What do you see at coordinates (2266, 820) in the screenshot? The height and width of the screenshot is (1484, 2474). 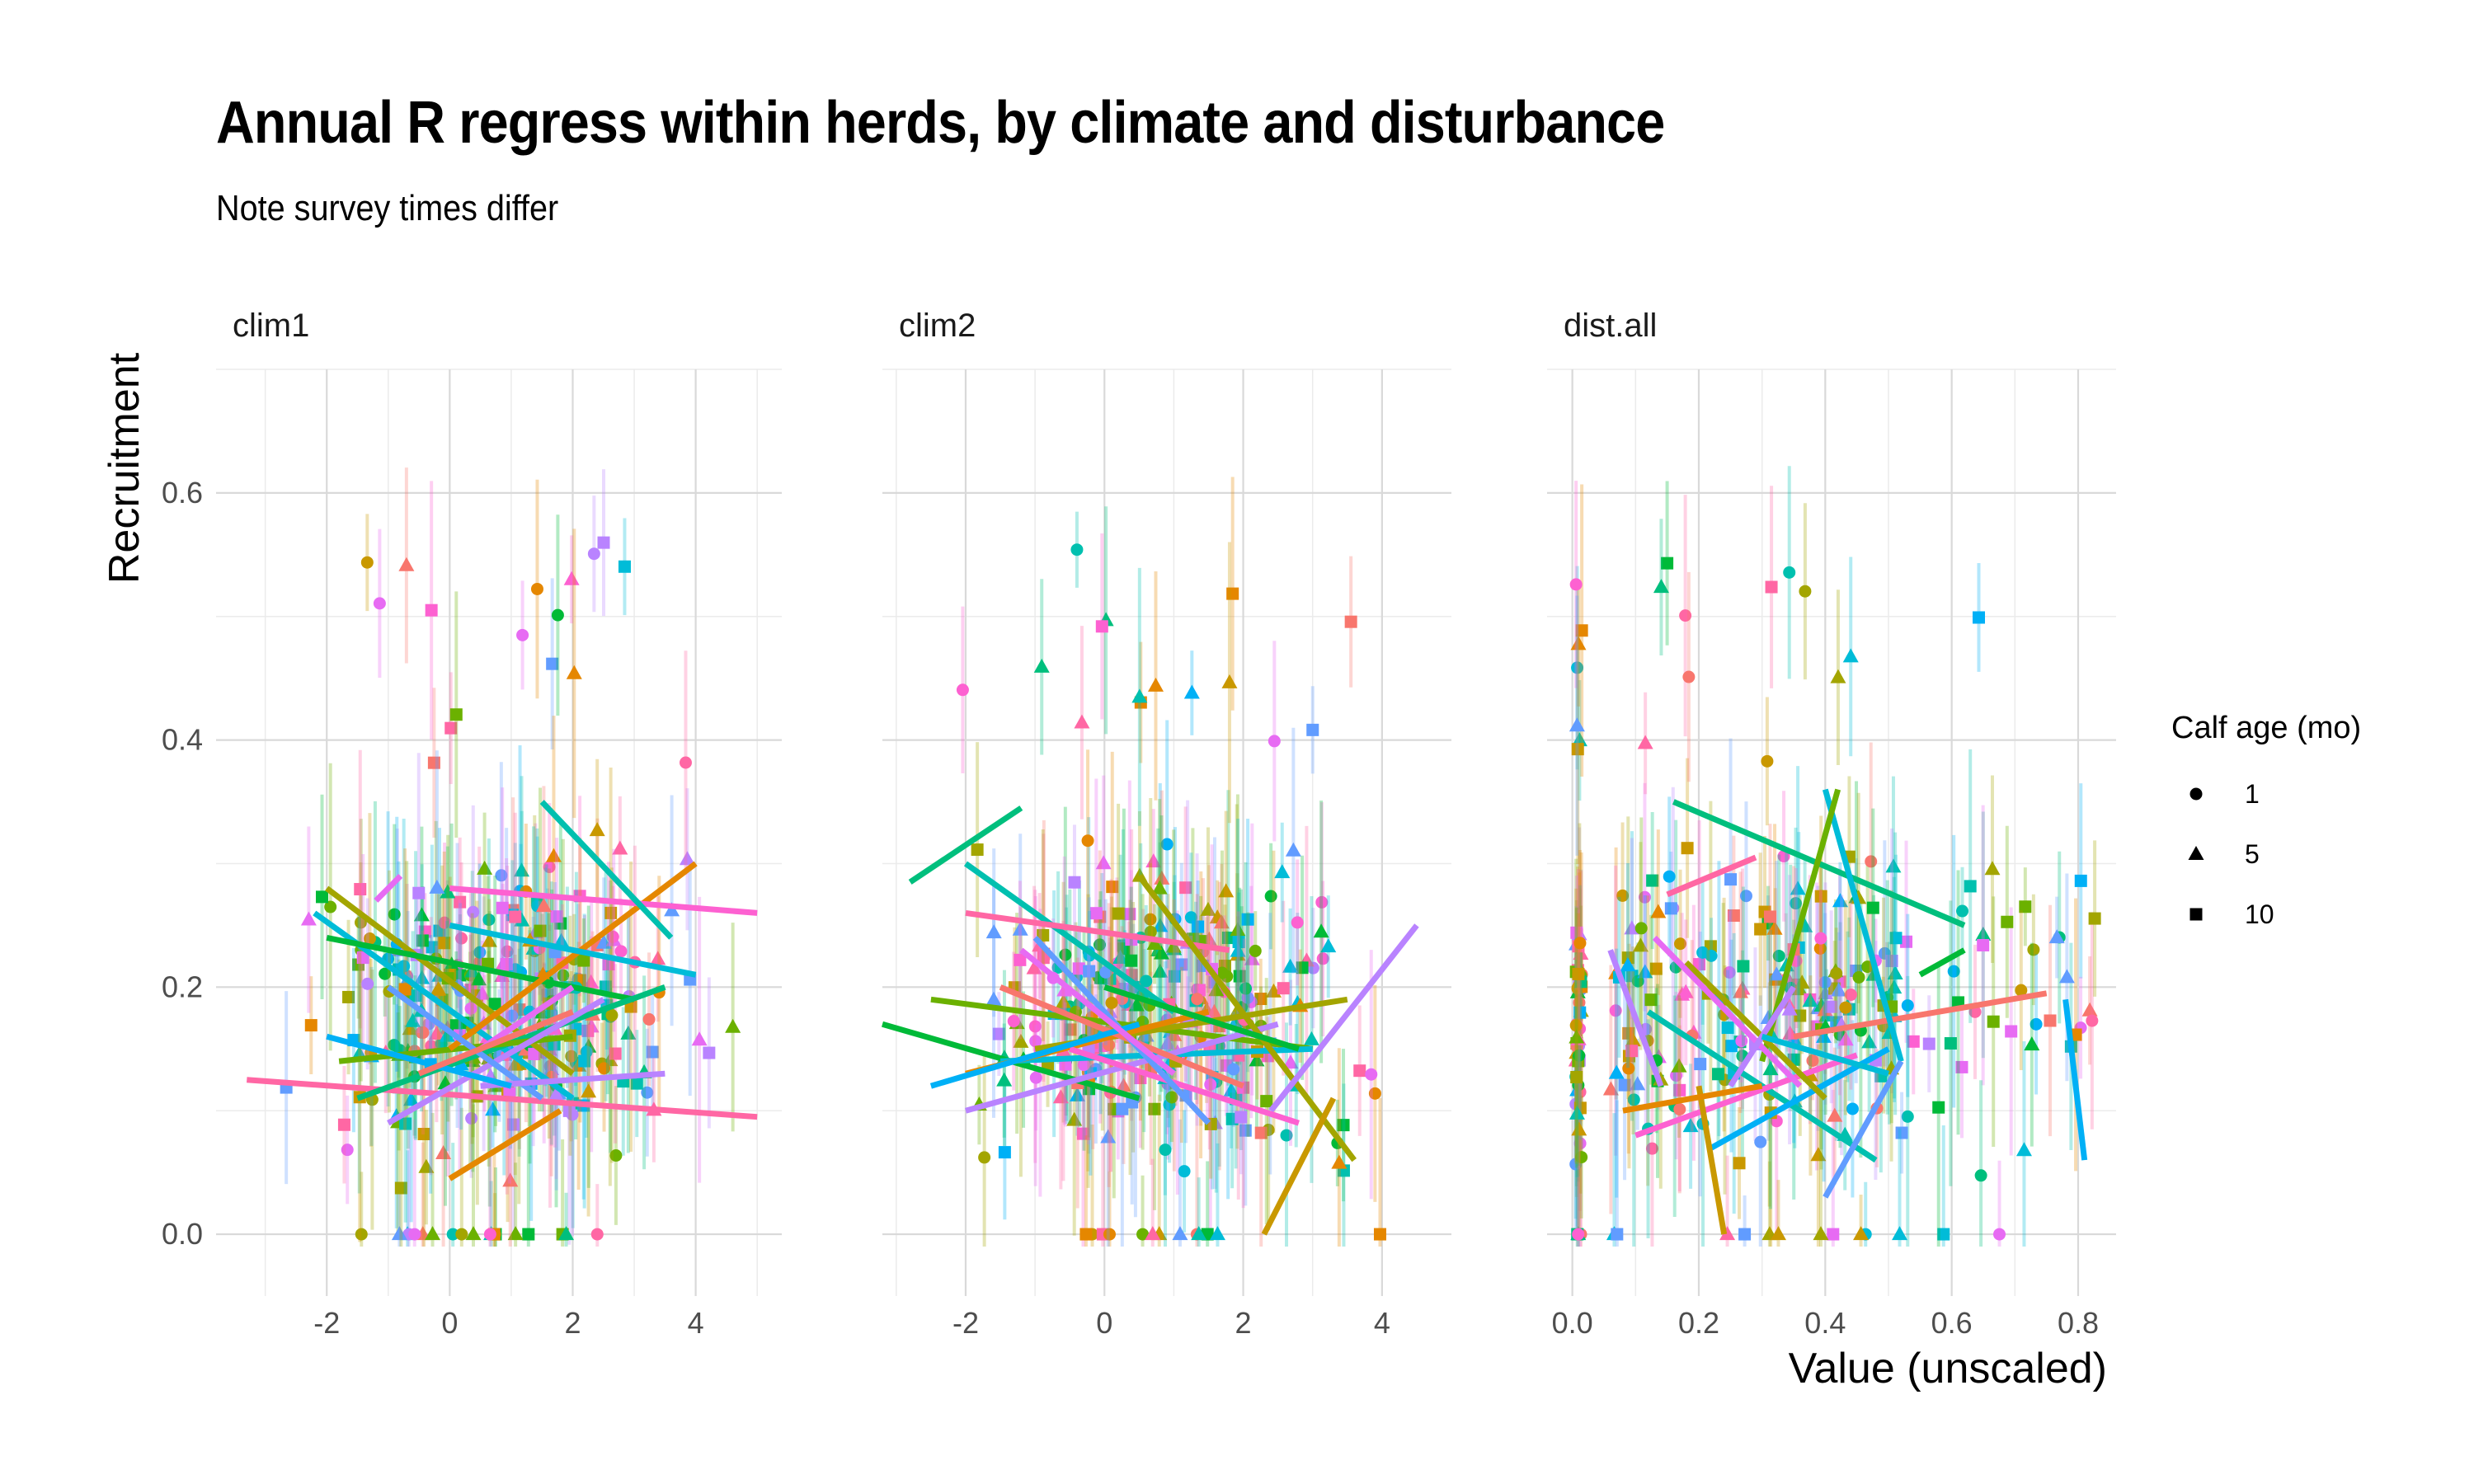 I see `legend: Calf age (mo) 1 5 10` at bounding box center [2266, 820].